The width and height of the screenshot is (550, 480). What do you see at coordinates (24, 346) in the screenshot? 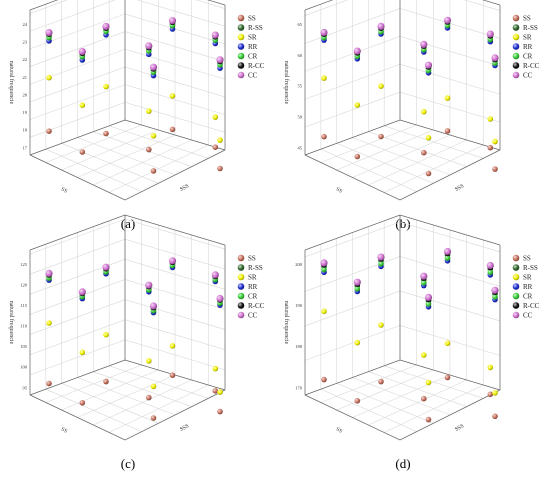
I see `z-tick-label: 105` at bounding box center [24, 346].